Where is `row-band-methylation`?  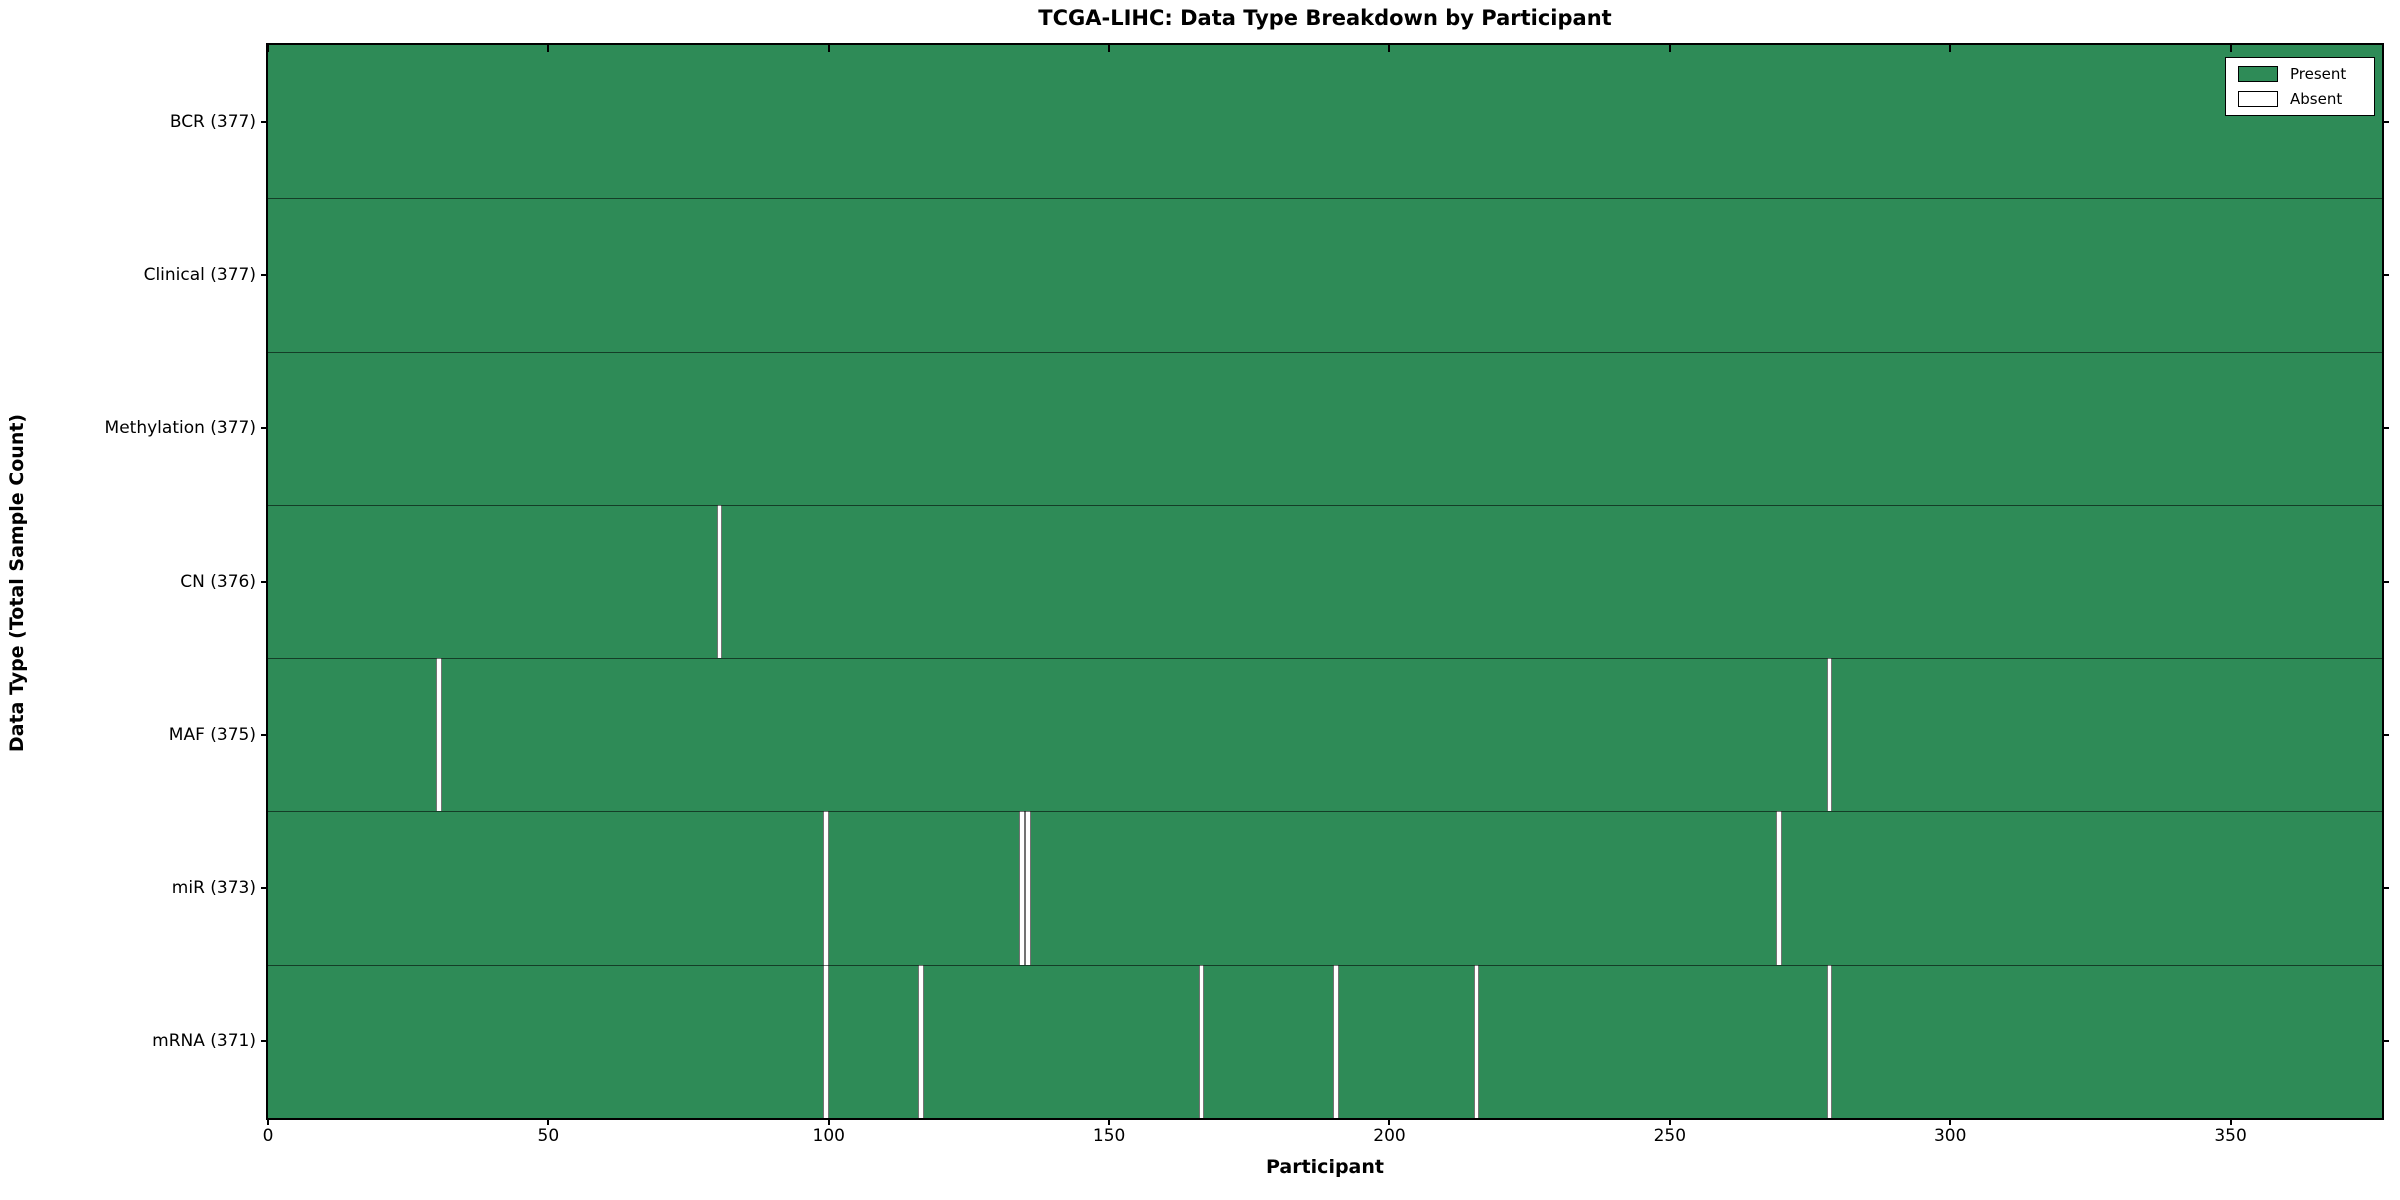 row-band-methylation is located at coordinates (1325, 428).